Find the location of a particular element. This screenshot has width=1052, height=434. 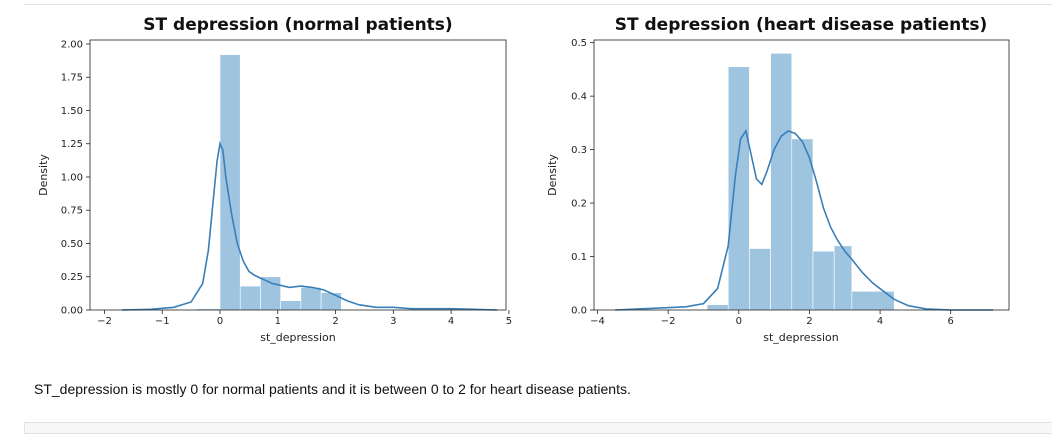

x-tick-label: 3 is located at coordinates (393, 321).